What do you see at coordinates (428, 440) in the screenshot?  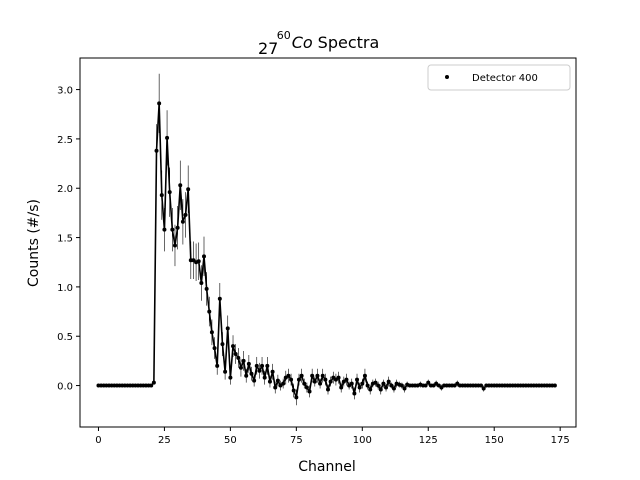 I see `x-tick-label: 125` at bounding box center [428, 440].